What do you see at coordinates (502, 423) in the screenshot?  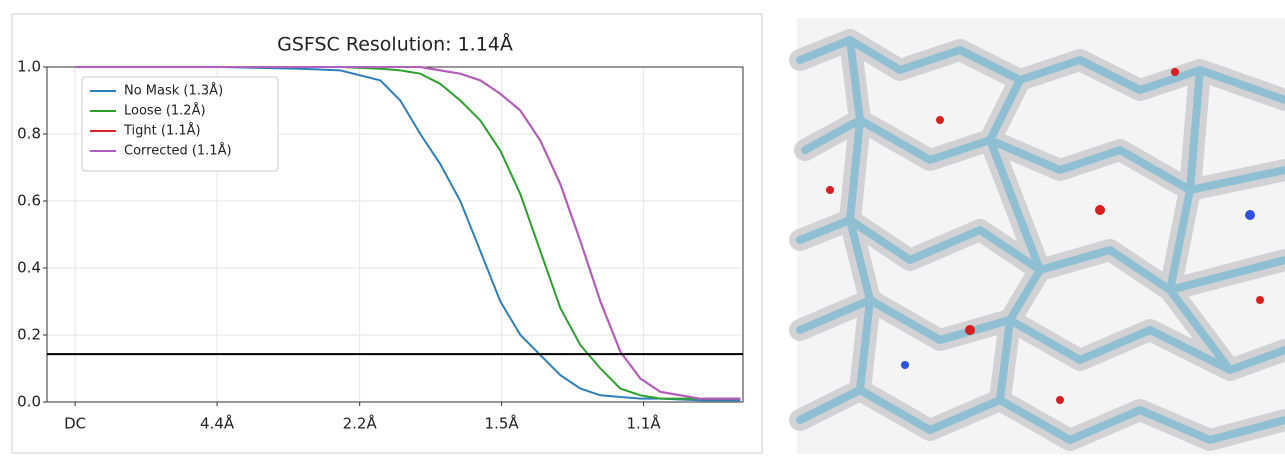 I see `x-tick-label: 1.5Å` at bounding box center [502, 423].